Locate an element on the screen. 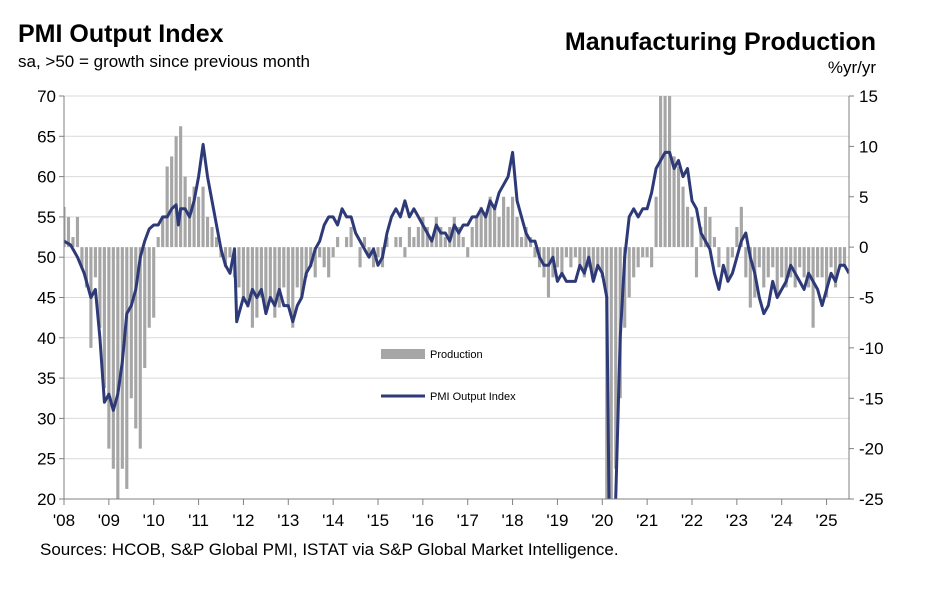 The image size is (934, 606). x-tick-label: '10 is located at coordinates (154, 520).